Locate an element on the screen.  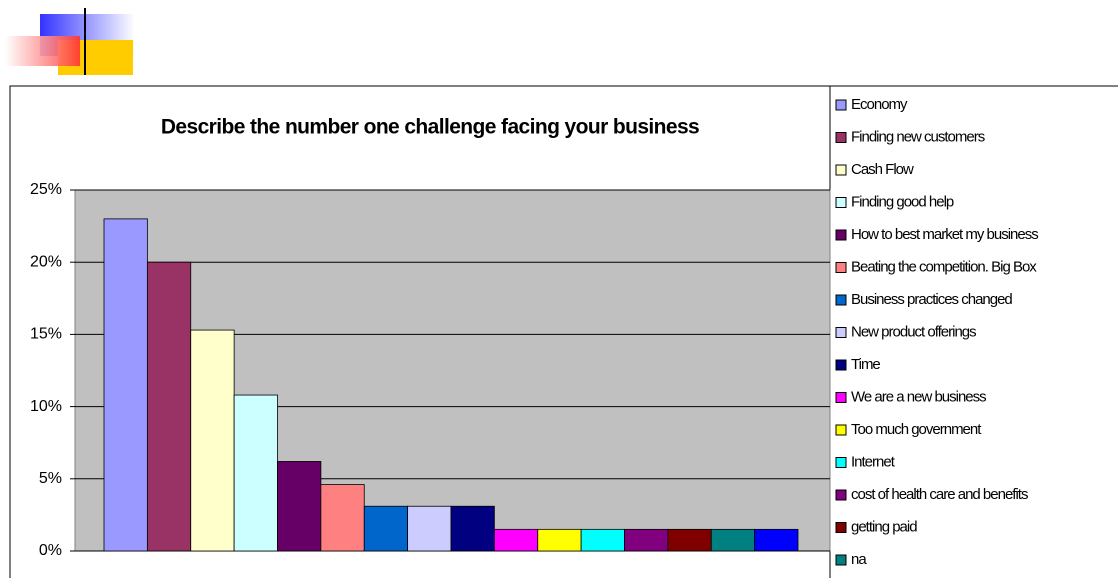
legend-label: Beating the competition. Big Box is located at coordinates (944, 266).